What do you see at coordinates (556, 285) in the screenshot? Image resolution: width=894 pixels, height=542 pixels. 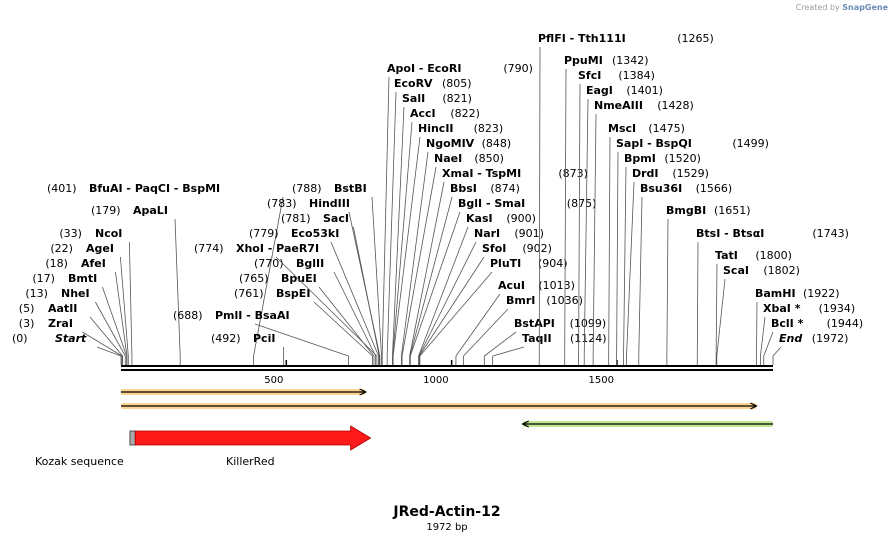 I see `site-position-acui: (1013)` at bounding box center [556, 285].